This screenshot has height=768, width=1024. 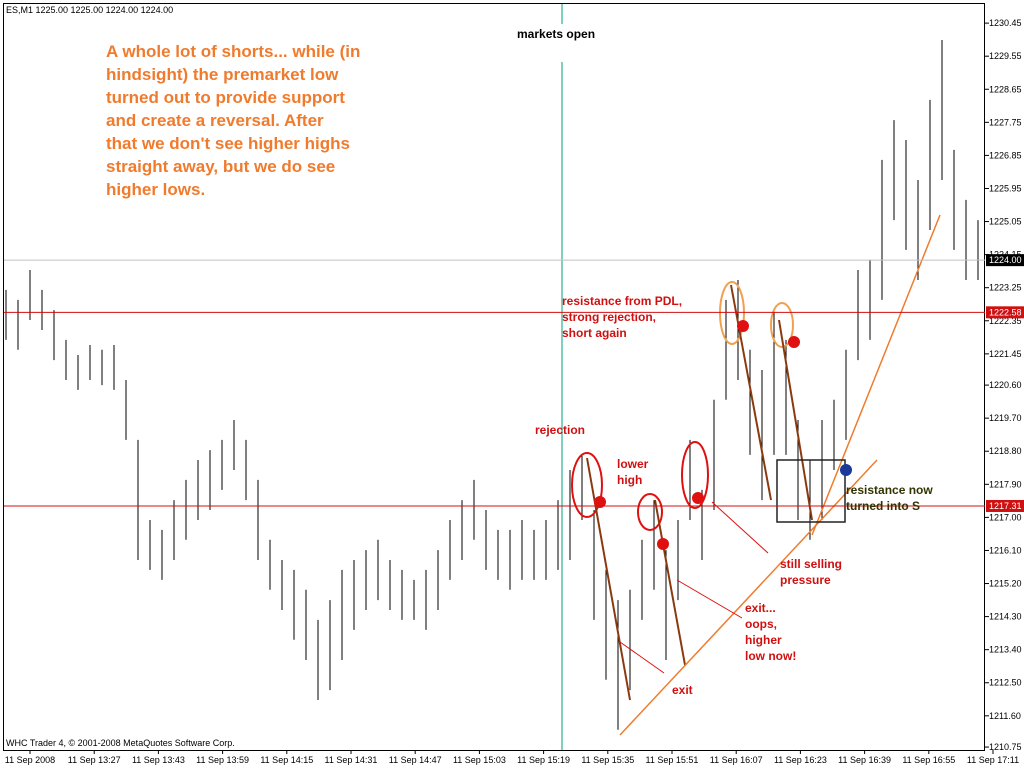 I want to click on y-tick-label: 1210.75, so click(x=1005, y=747).